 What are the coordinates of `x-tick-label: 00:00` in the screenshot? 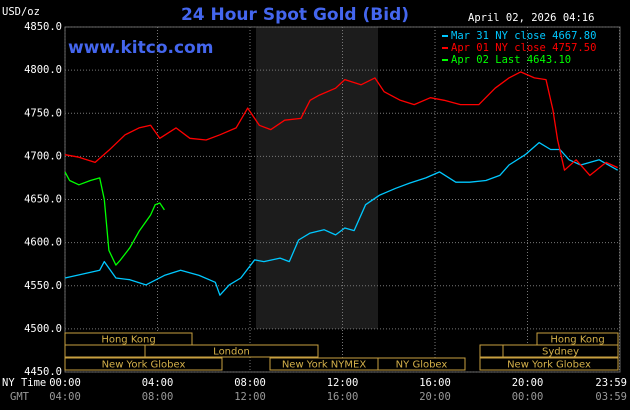 It's located at (65, 383).